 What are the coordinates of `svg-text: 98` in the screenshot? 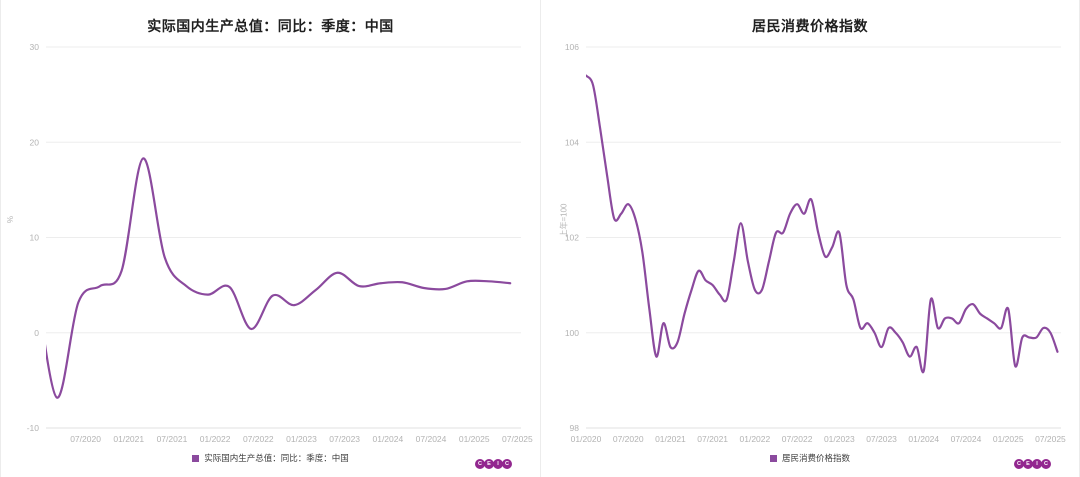 It's located at (575, 428).